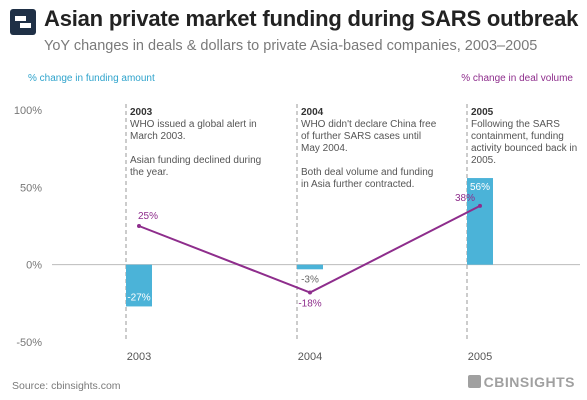 The height and width of the screenshot is (400, 587). I want to click on annotation-line: Asian funding declined during, so click(196, 160).